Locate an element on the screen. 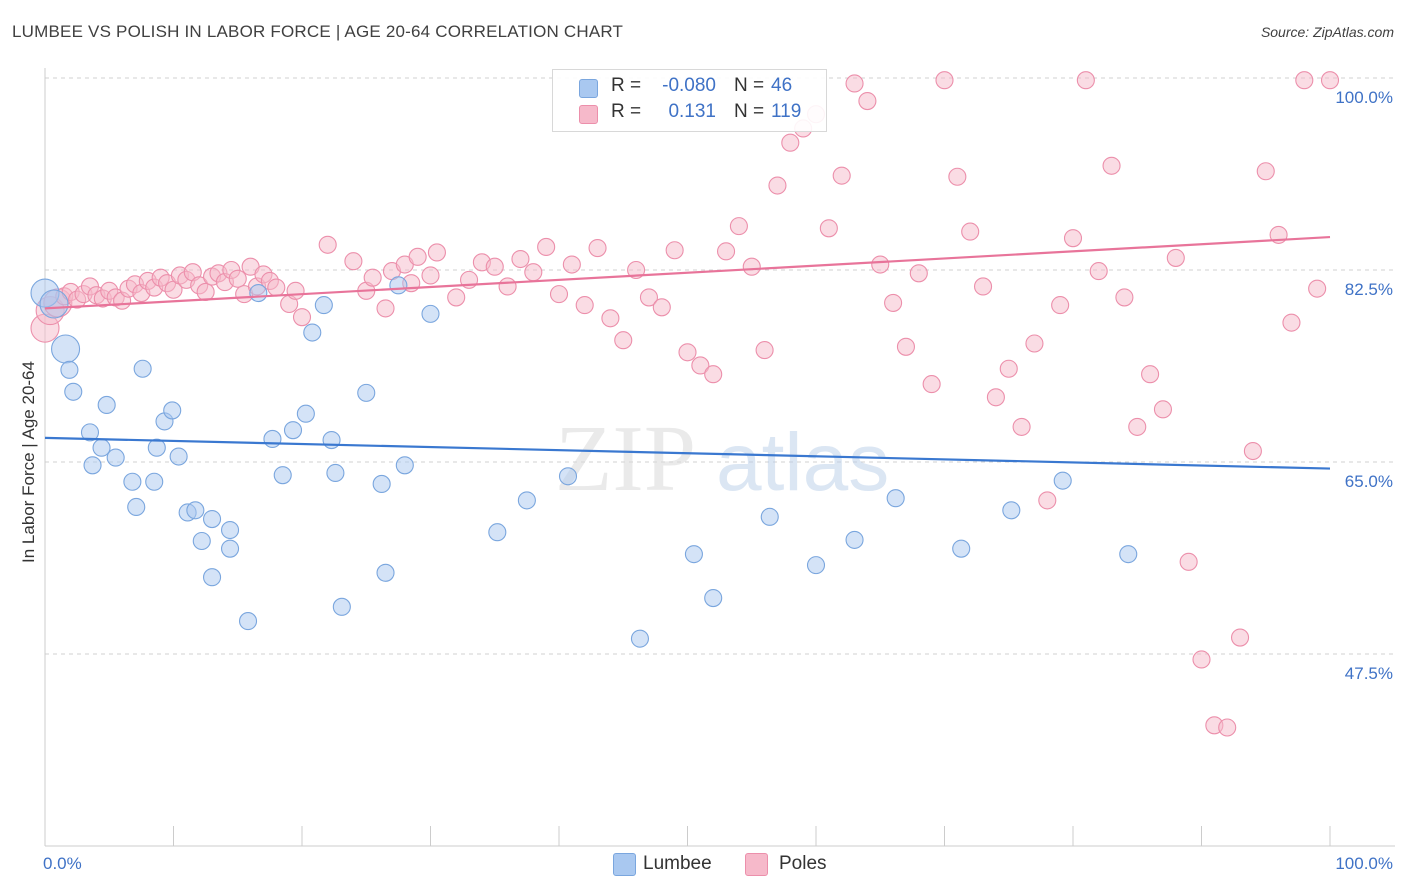  y-tick-label: 47.5% is located at coordinates (1369, 673).